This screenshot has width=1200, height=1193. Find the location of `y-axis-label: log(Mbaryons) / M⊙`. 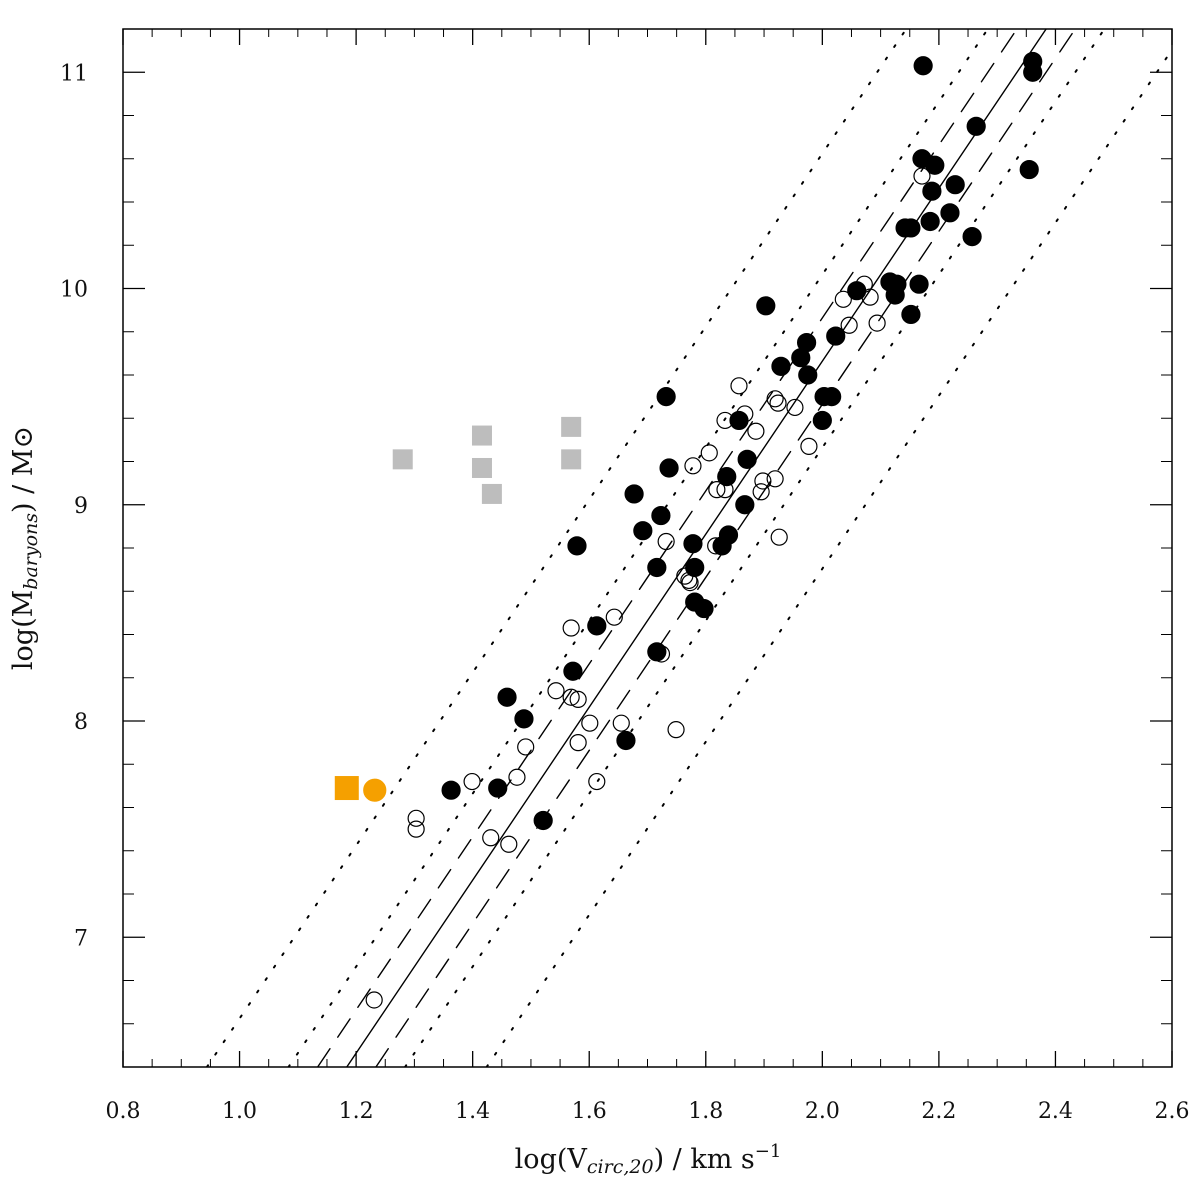

y-axis-label: log(Mbaryons) / M⊙ is located at coordinates (25, 548).